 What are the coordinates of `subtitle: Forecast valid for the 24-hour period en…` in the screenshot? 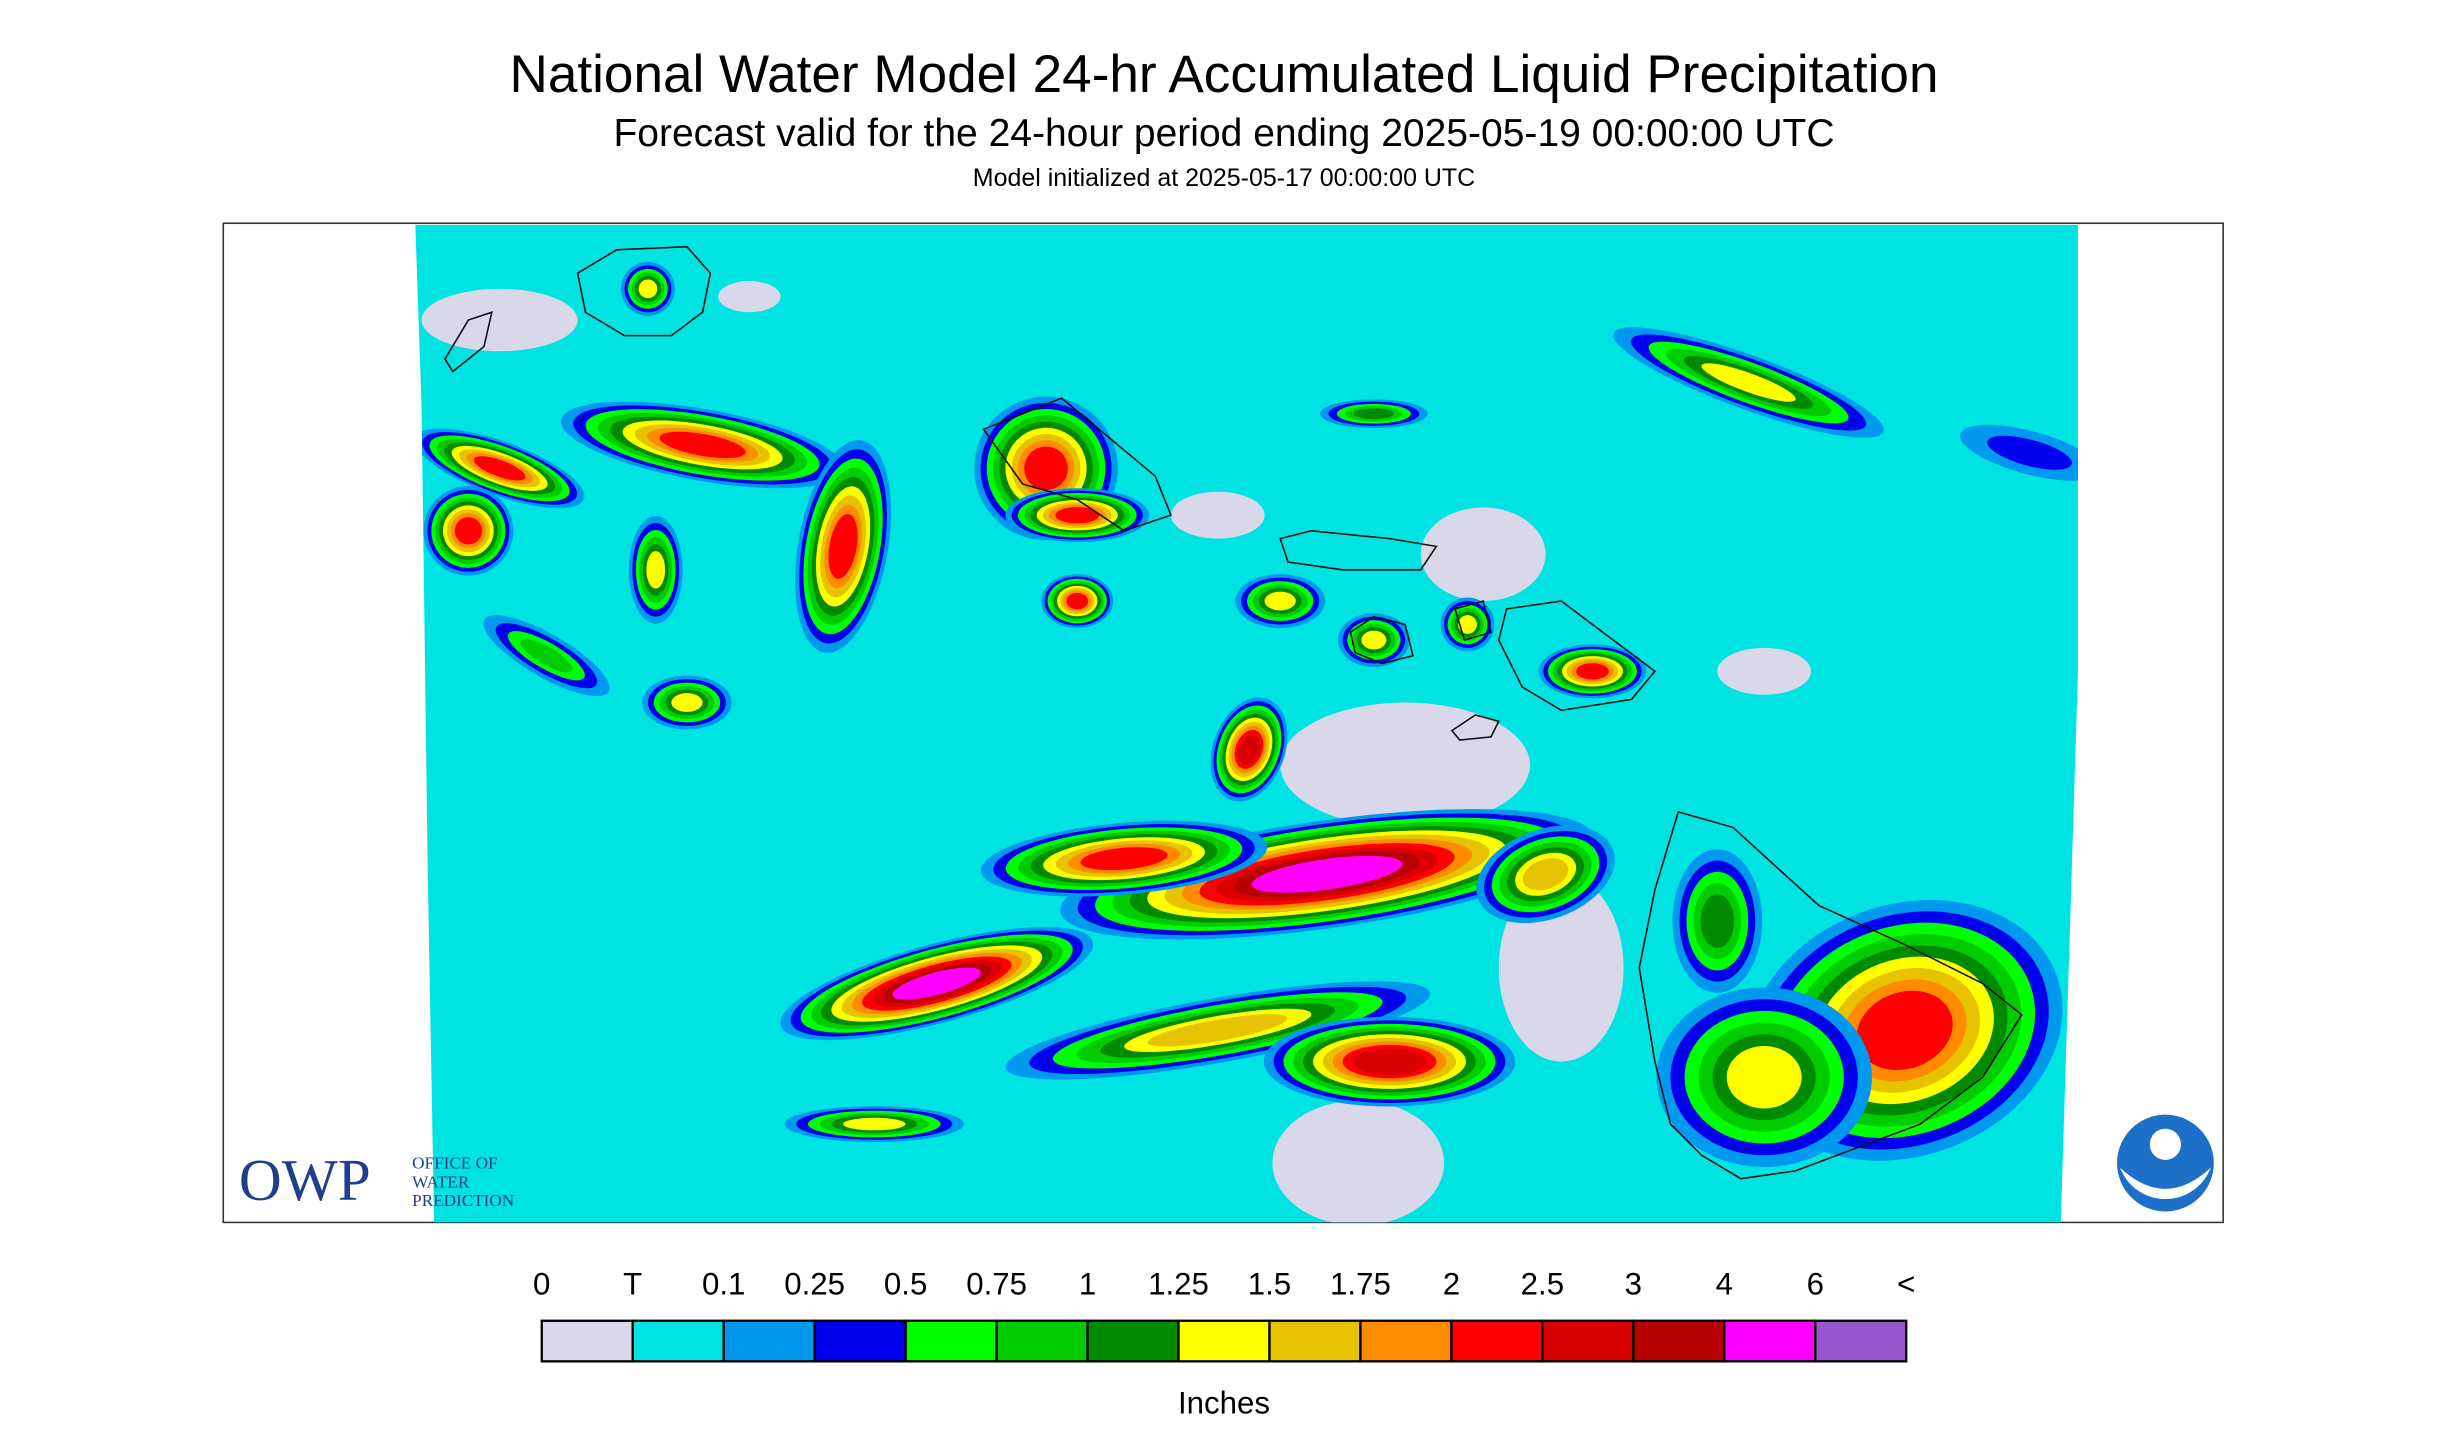 It's located at (1223, 133).